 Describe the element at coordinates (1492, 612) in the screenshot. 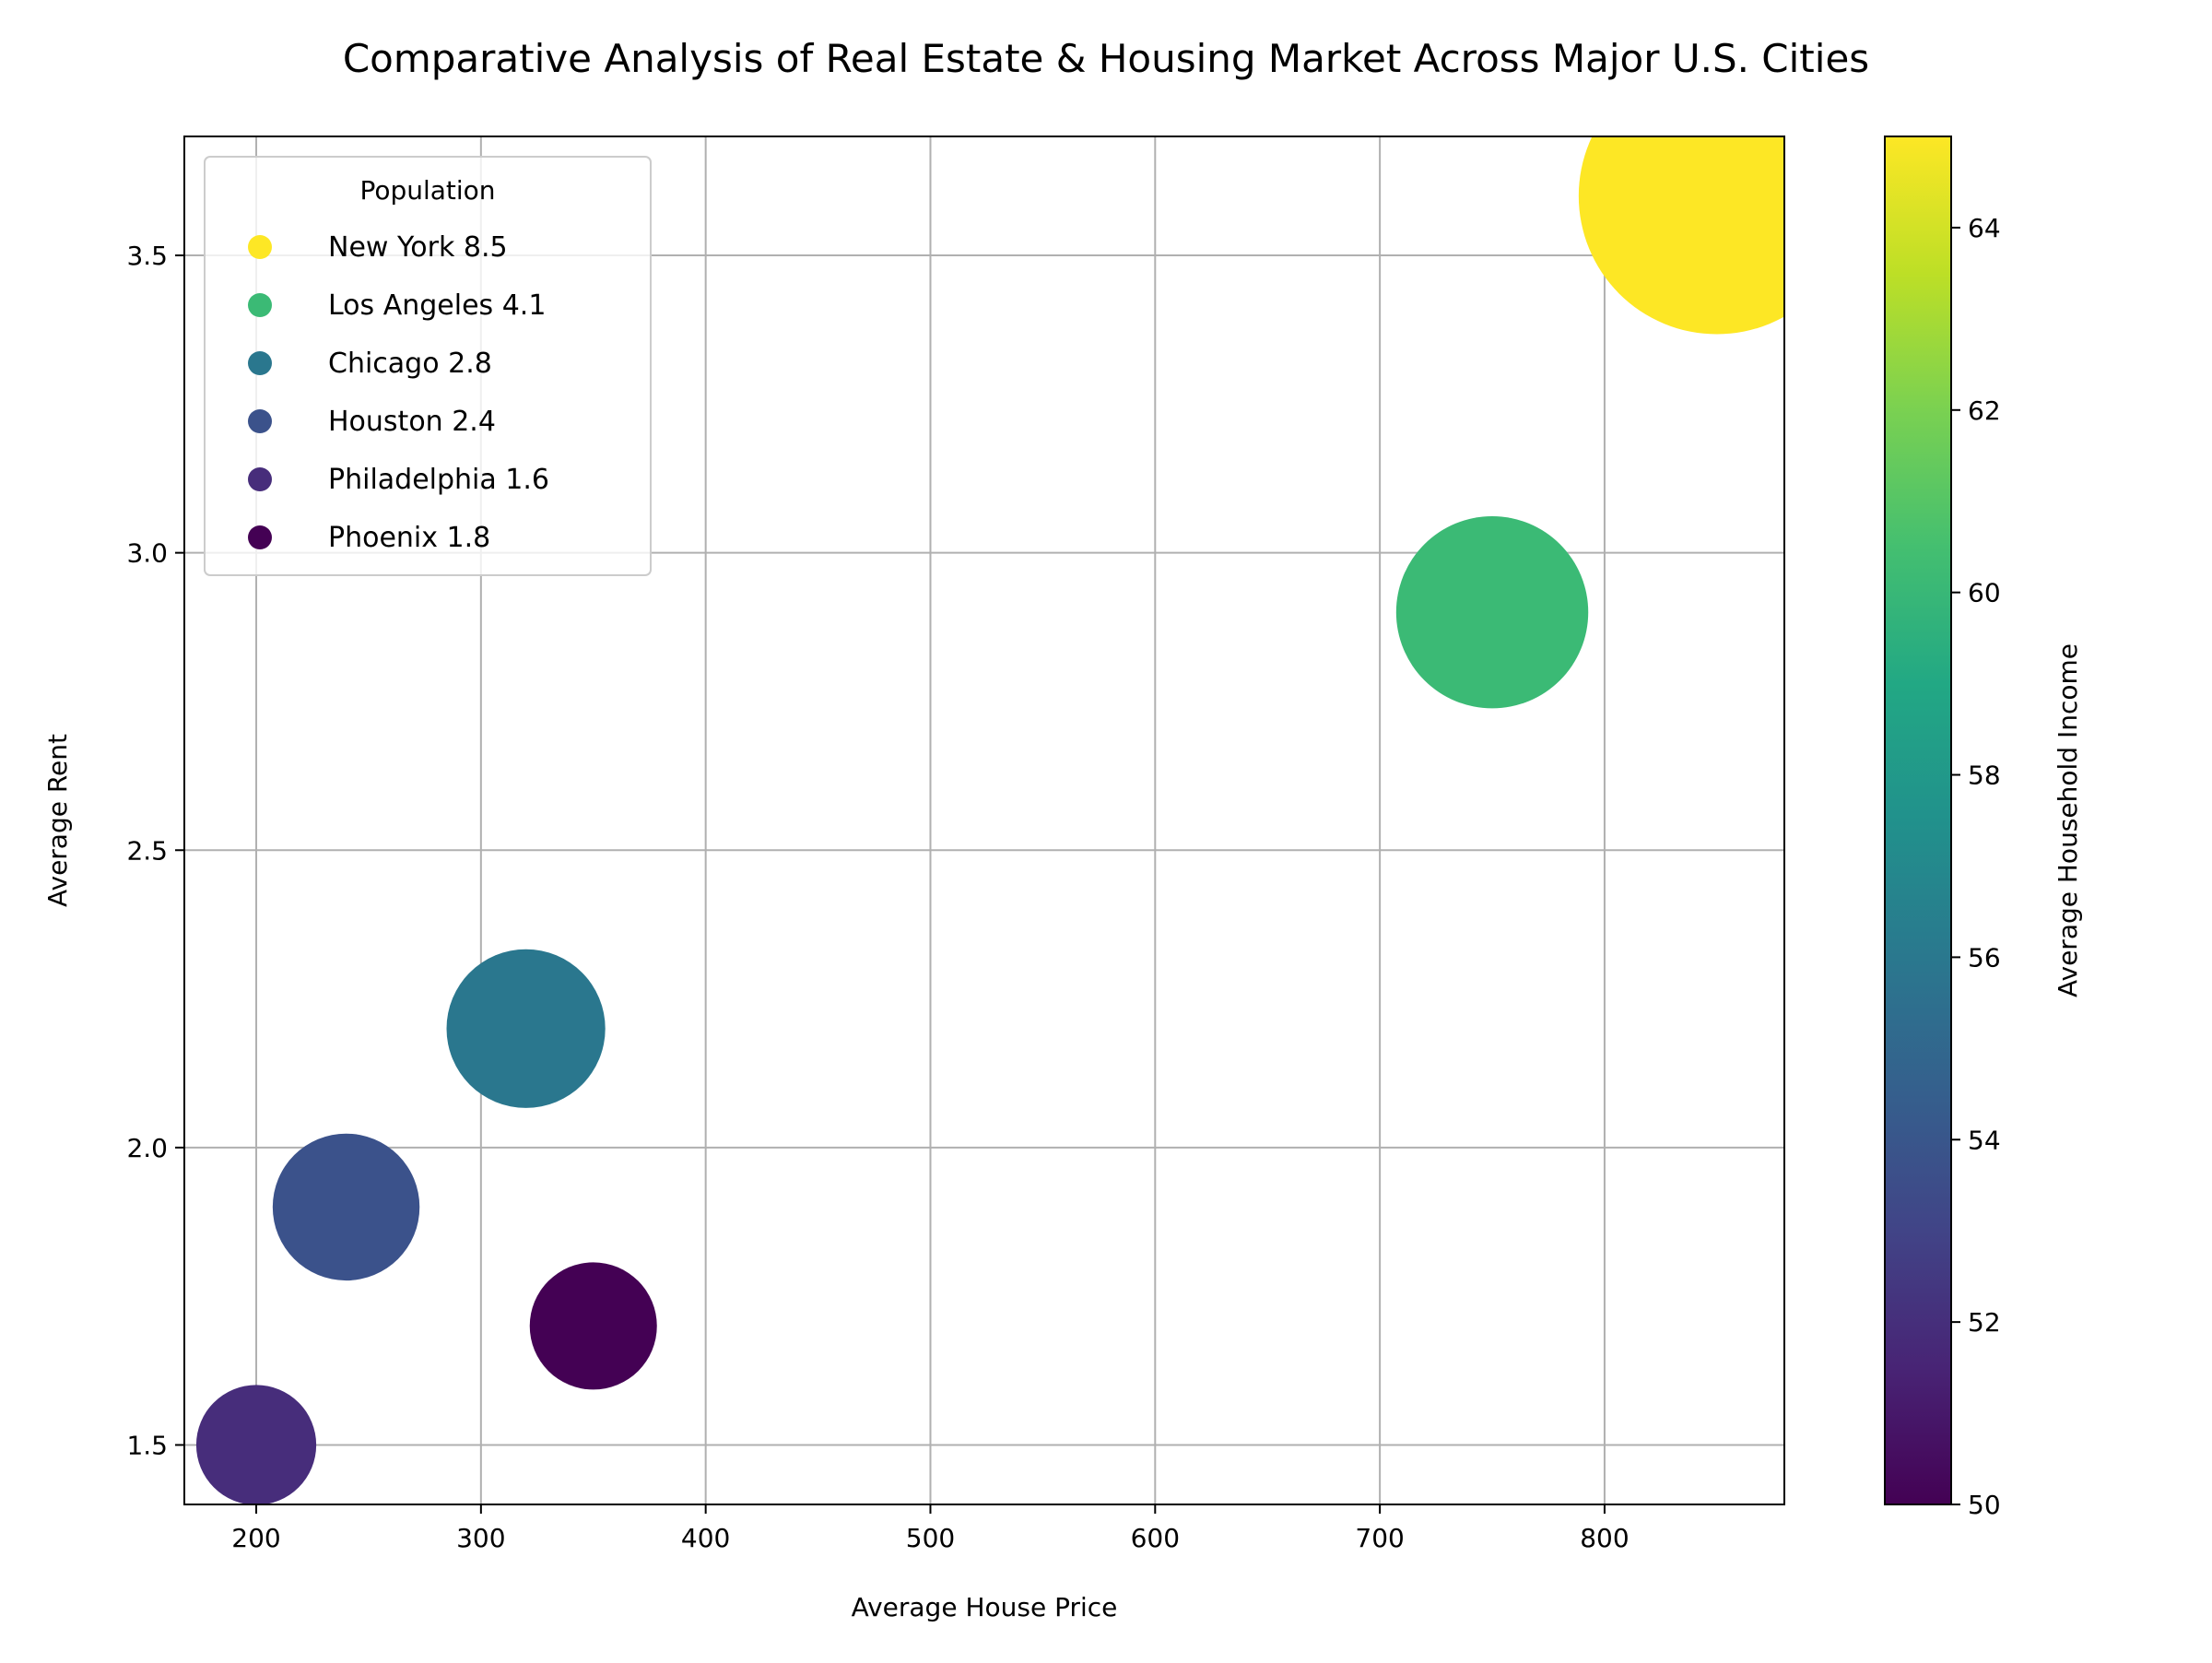

I see `bubble-los-angeles` at that location.